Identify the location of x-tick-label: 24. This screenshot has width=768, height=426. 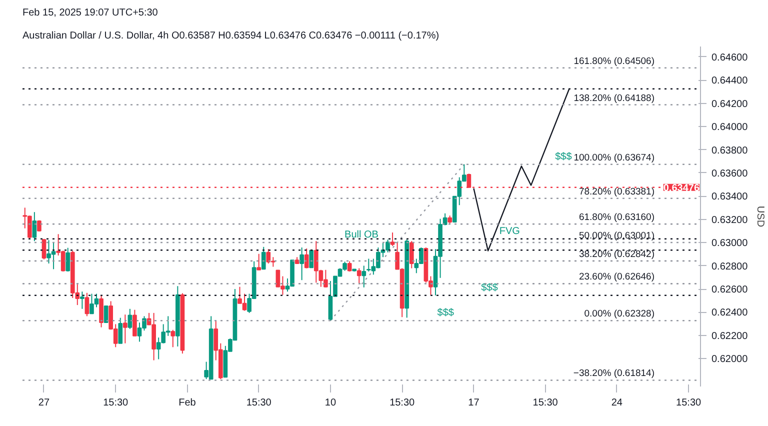
(617, 403).